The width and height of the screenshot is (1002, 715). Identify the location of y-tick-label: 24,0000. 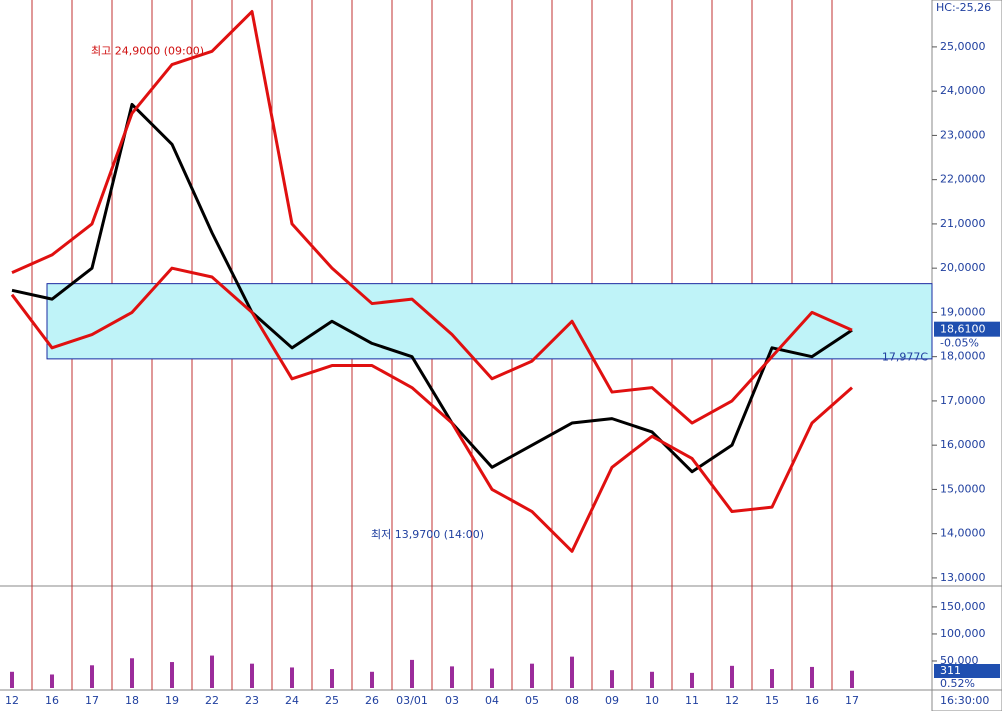
(963, 90).